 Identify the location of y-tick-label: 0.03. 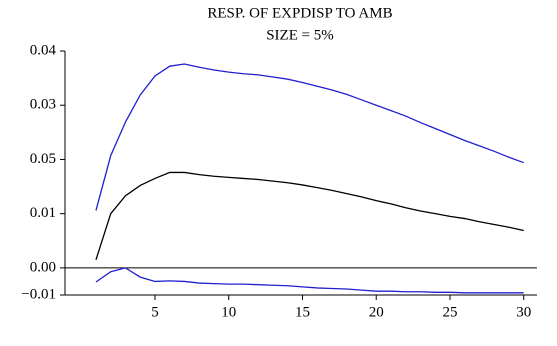
(43, 105).